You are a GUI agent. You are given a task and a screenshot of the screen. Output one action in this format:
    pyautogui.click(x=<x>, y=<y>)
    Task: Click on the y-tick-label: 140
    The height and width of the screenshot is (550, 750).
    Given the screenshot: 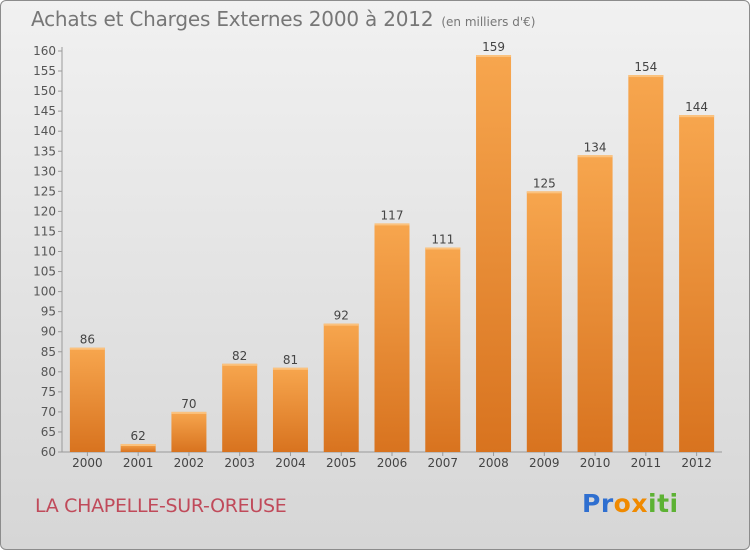 What is the action you would take?
    pyautogui.click(x=44, y=131)
    